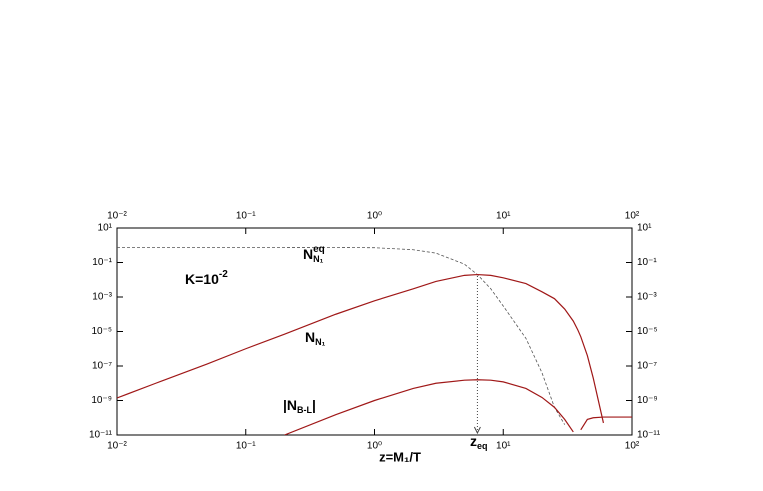 The height and width of the screenshot is (491, 763). What do you see at coordinates (319, 249) in the screenshot?
I see `annotation-sup: eq` at bounding box center [319, 249].